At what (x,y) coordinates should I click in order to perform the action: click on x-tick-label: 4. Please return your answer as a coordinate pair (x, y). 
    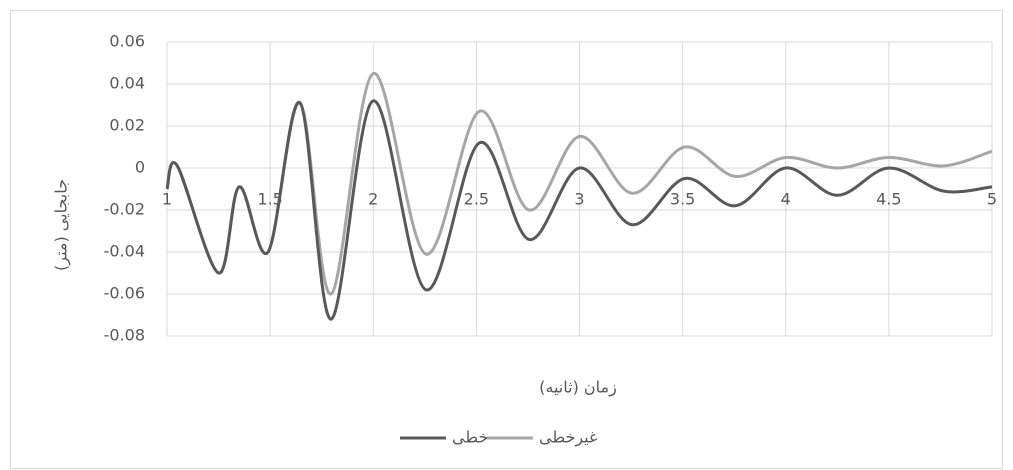
    Looking at the image, I should click on (786, 199).